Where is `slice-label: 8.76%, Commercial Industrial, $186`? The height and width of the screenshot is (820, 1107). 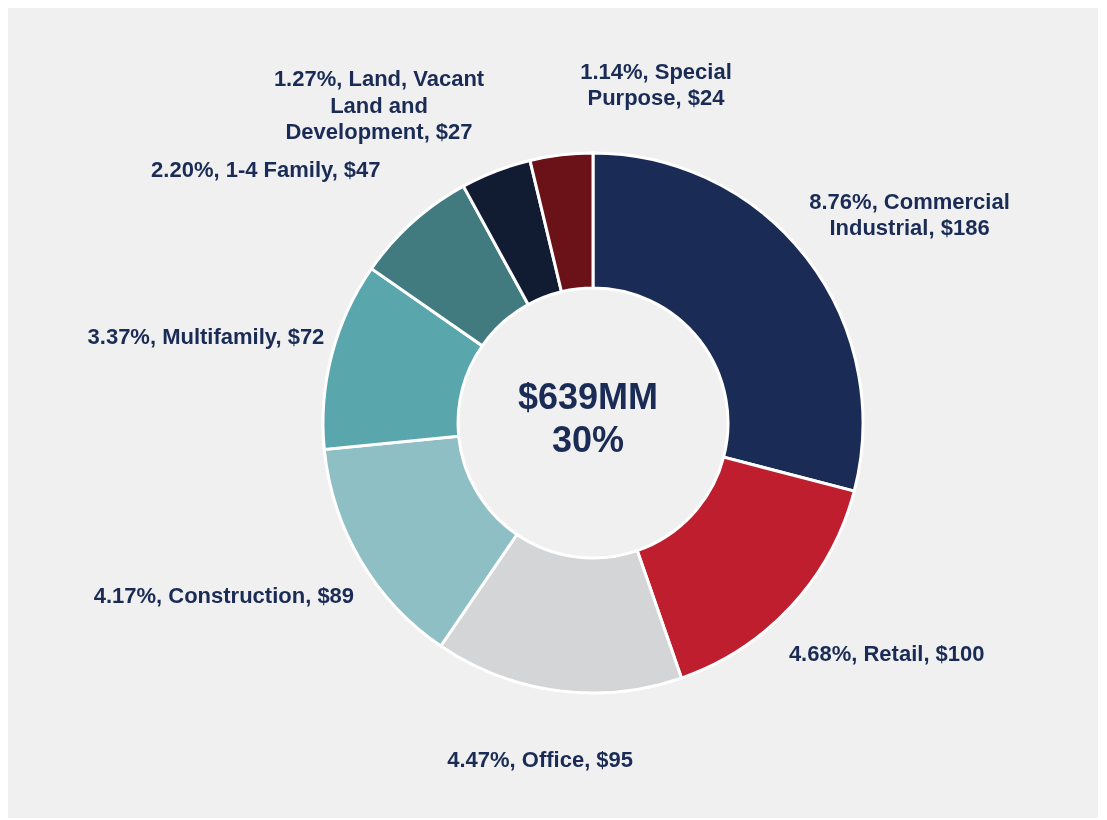
slice-label: 8.76%, Commercial Industrial, $186 is located at coordinates (909, 215).